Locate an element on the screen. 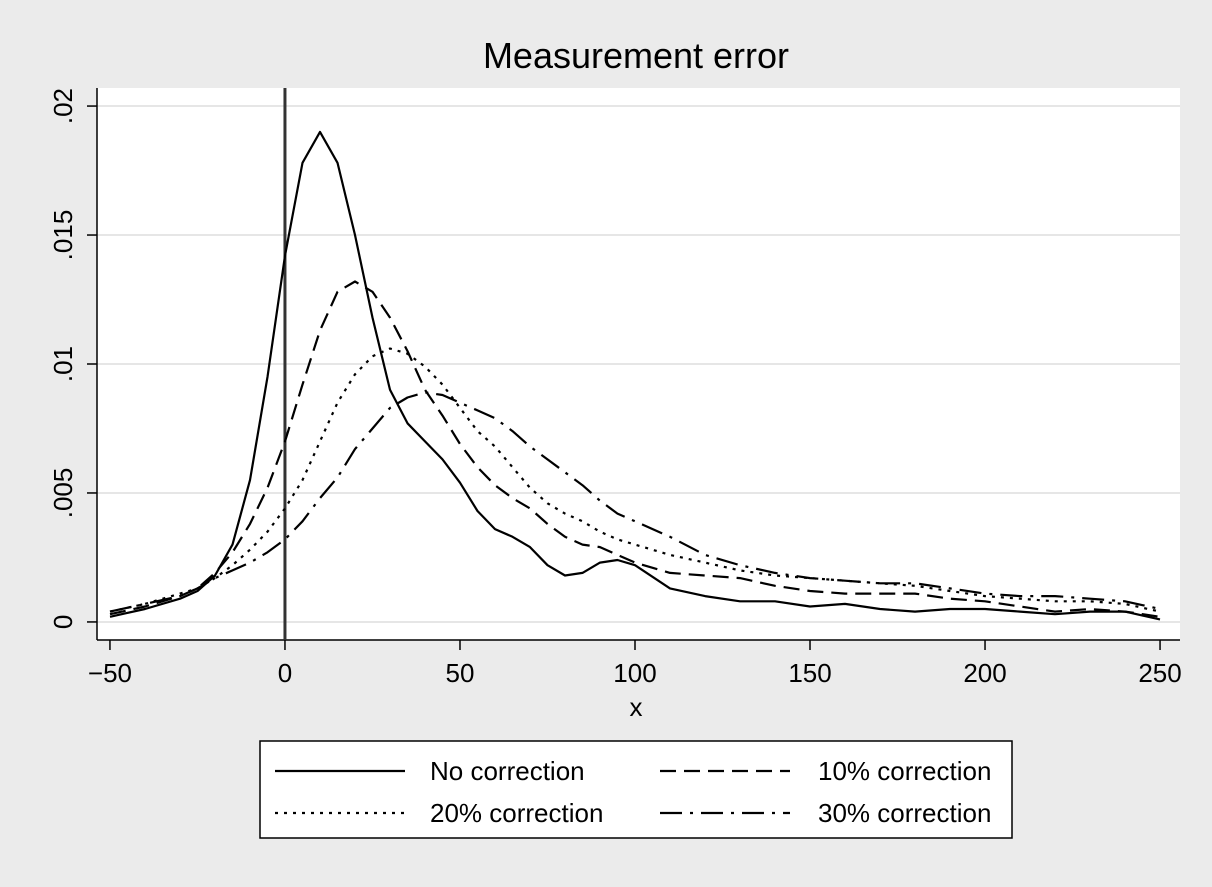  legend-label: 20% correction is located at coordinates (516, 813).